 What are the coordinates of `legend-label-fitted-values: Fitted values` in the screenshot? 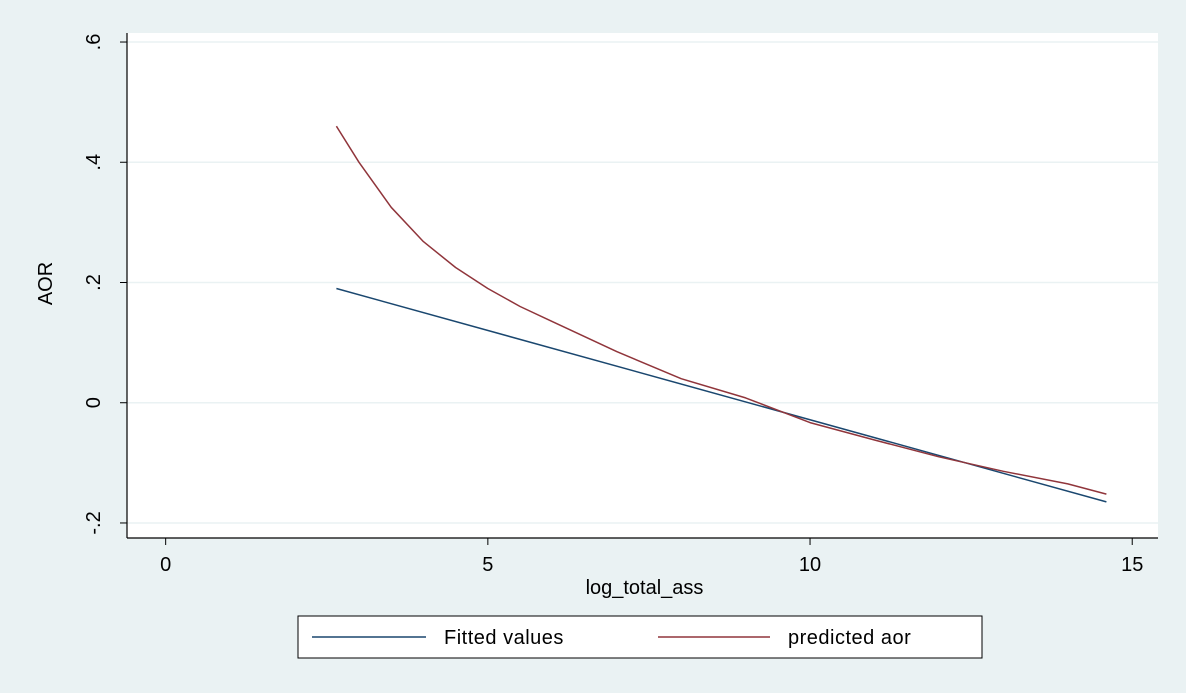 It's located at (504, 638).